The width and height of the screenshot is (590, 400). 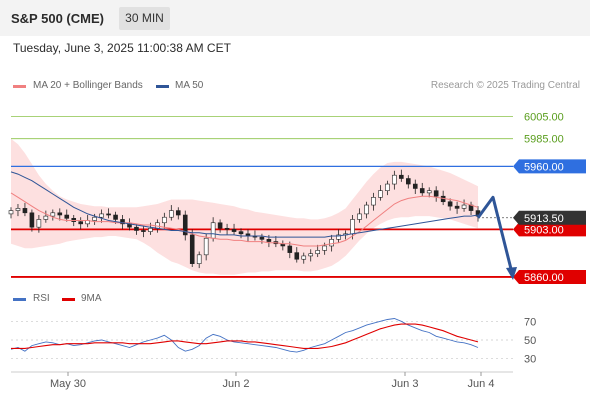 I want to click on level-label-2: 5960.00, so click(x=544, y=167).